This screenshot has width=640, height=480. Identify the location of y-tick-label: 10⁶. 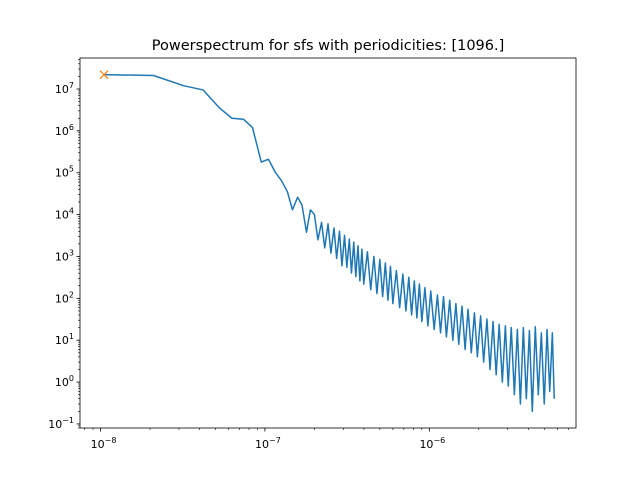
(64, 130).